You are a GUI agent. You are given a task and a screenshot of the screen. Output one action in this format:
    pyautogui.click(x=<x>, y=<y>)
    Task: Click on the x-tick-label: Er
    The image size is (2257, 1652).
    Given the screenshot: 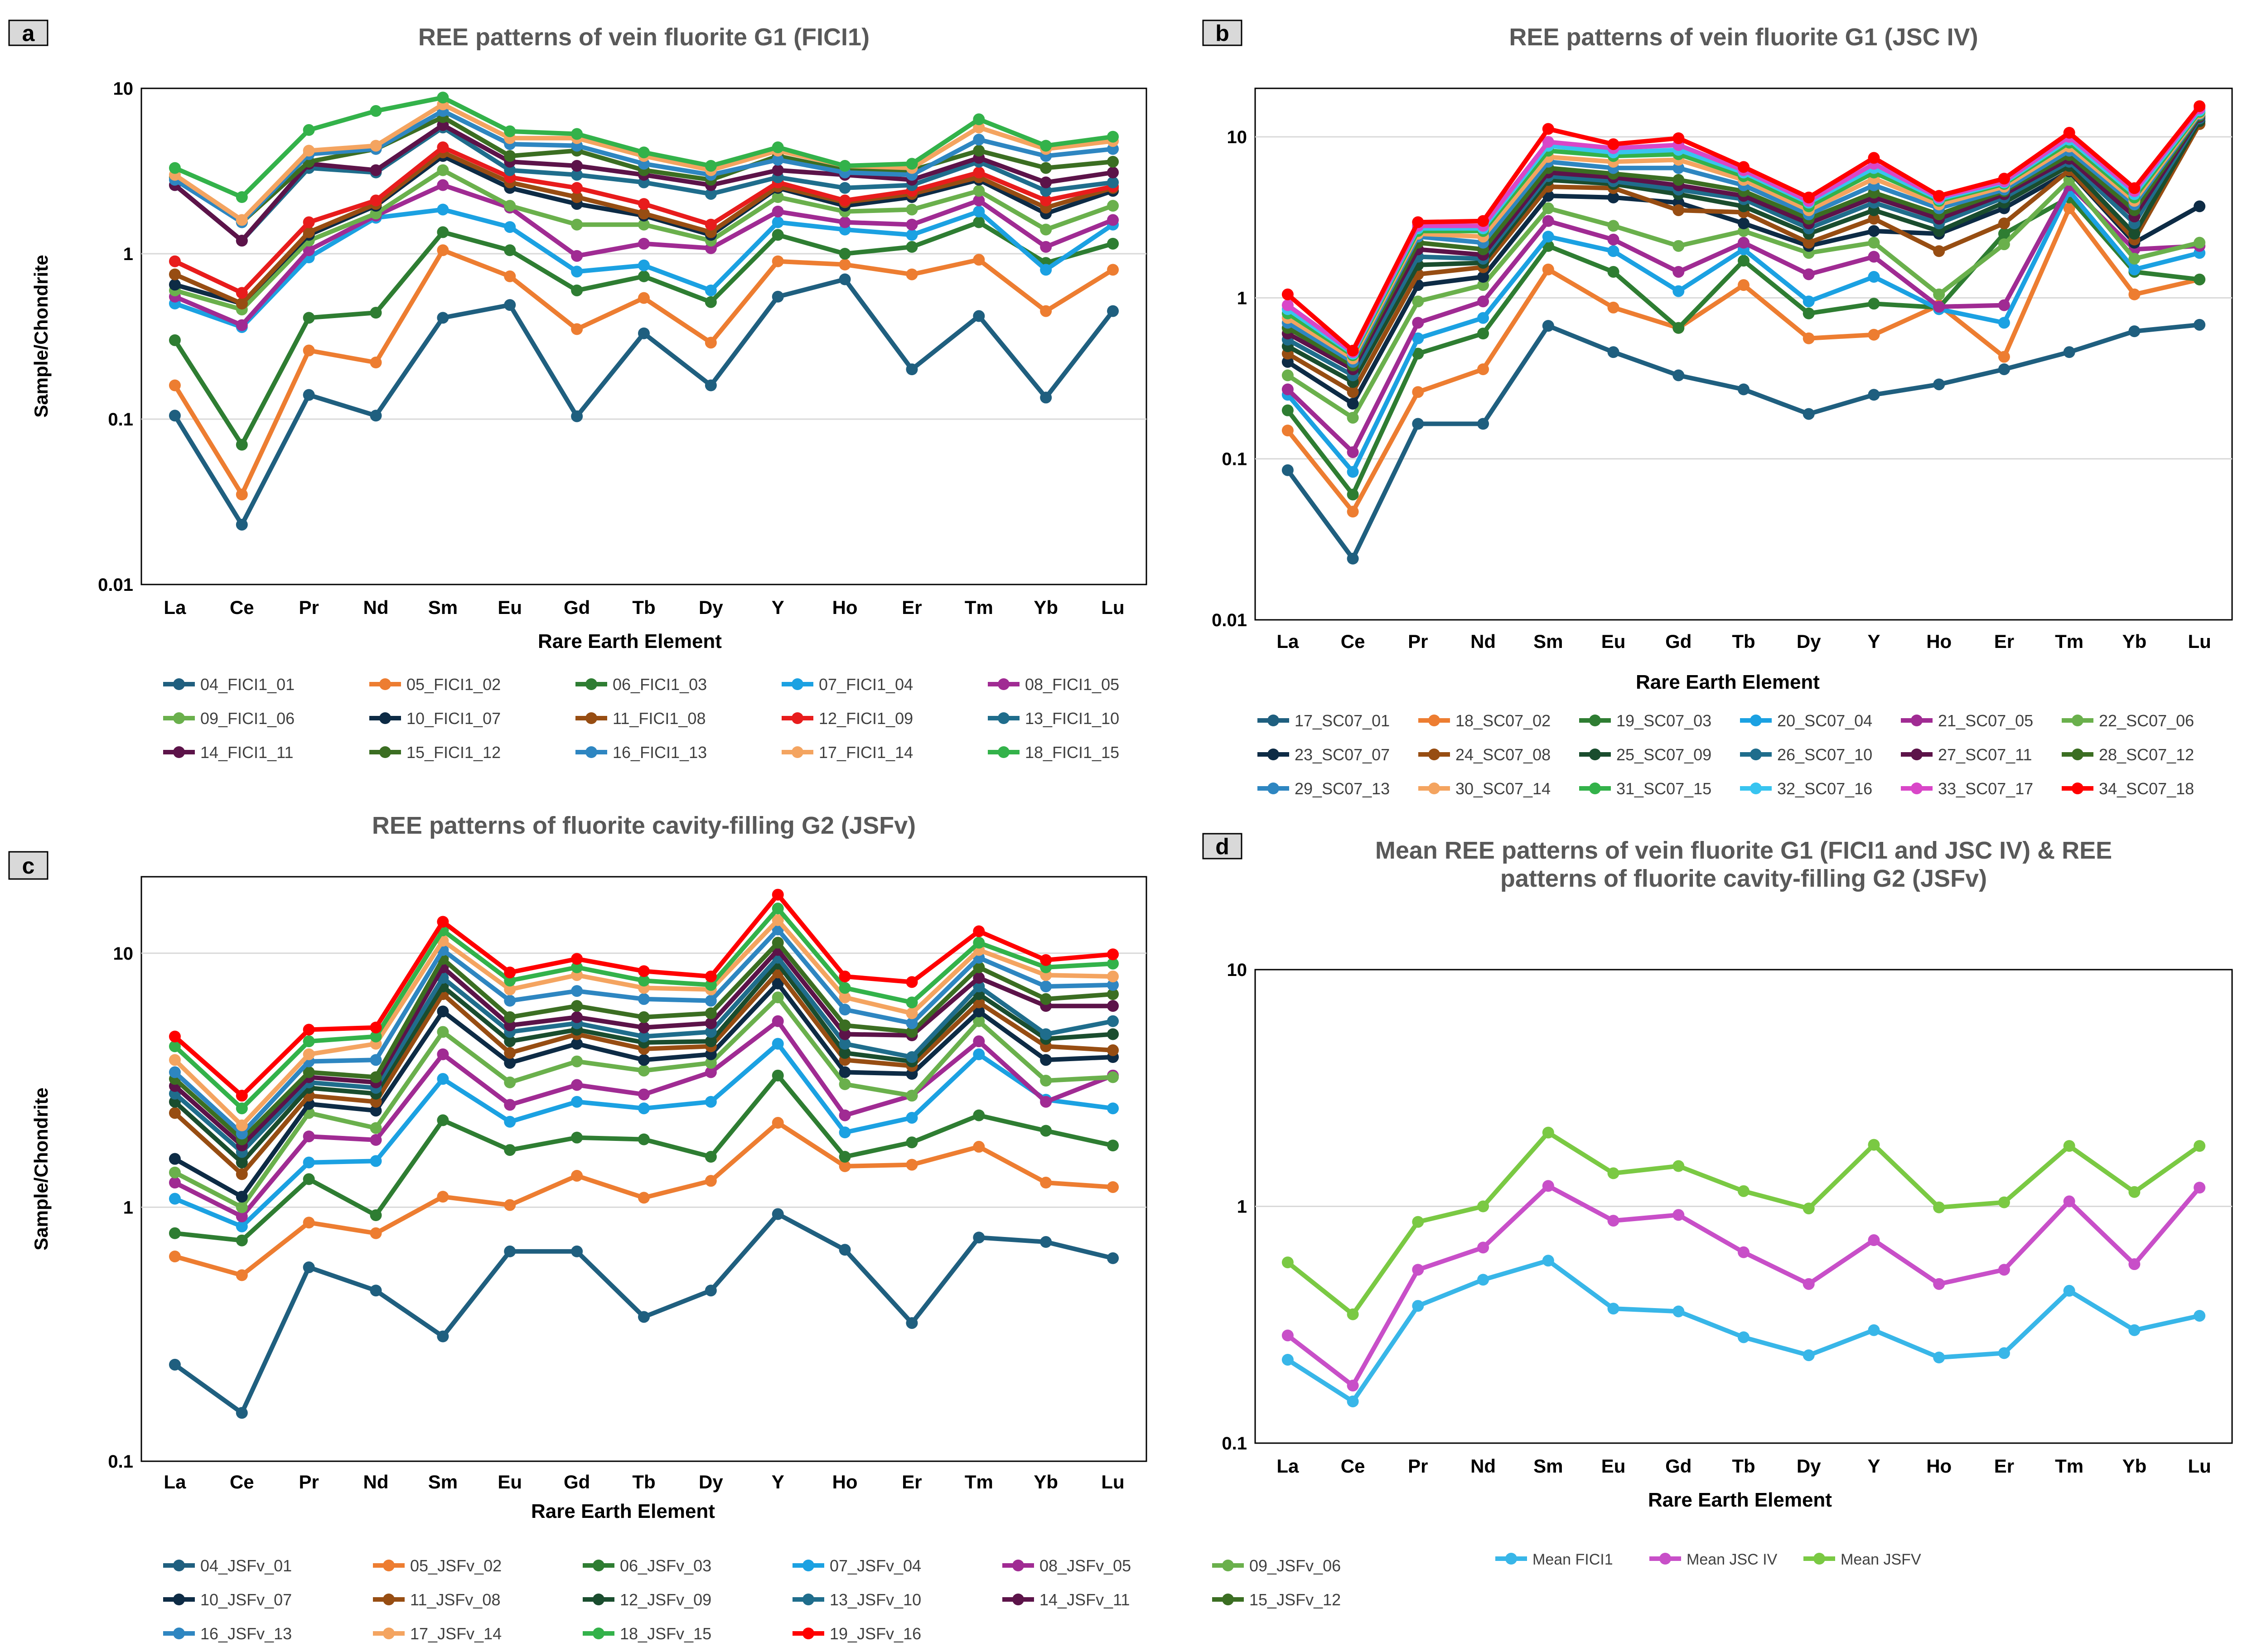 What is the action you would take?
    pyautogui.click(x=912, y=607)
    